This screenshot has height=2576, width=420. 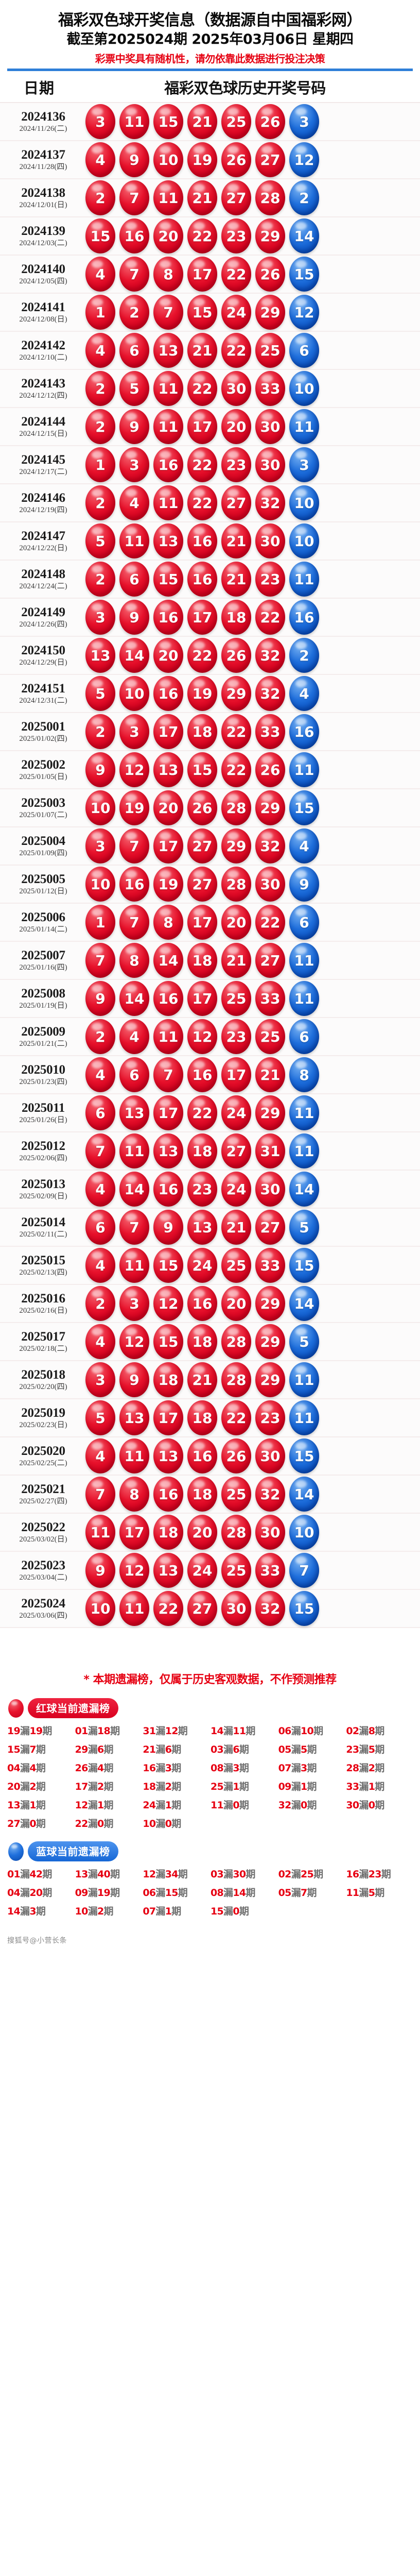 I want to click on blue-ball: 5, so click(x=304, y=1227).